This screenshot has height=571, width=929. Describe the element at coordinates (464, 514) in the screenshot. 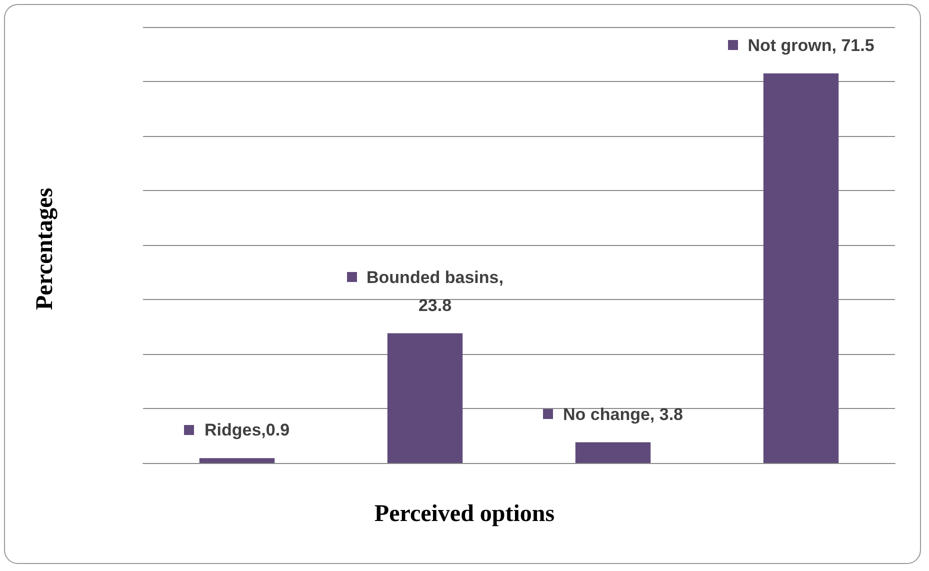

I see `x-axis-title: Perceived options` at that location.